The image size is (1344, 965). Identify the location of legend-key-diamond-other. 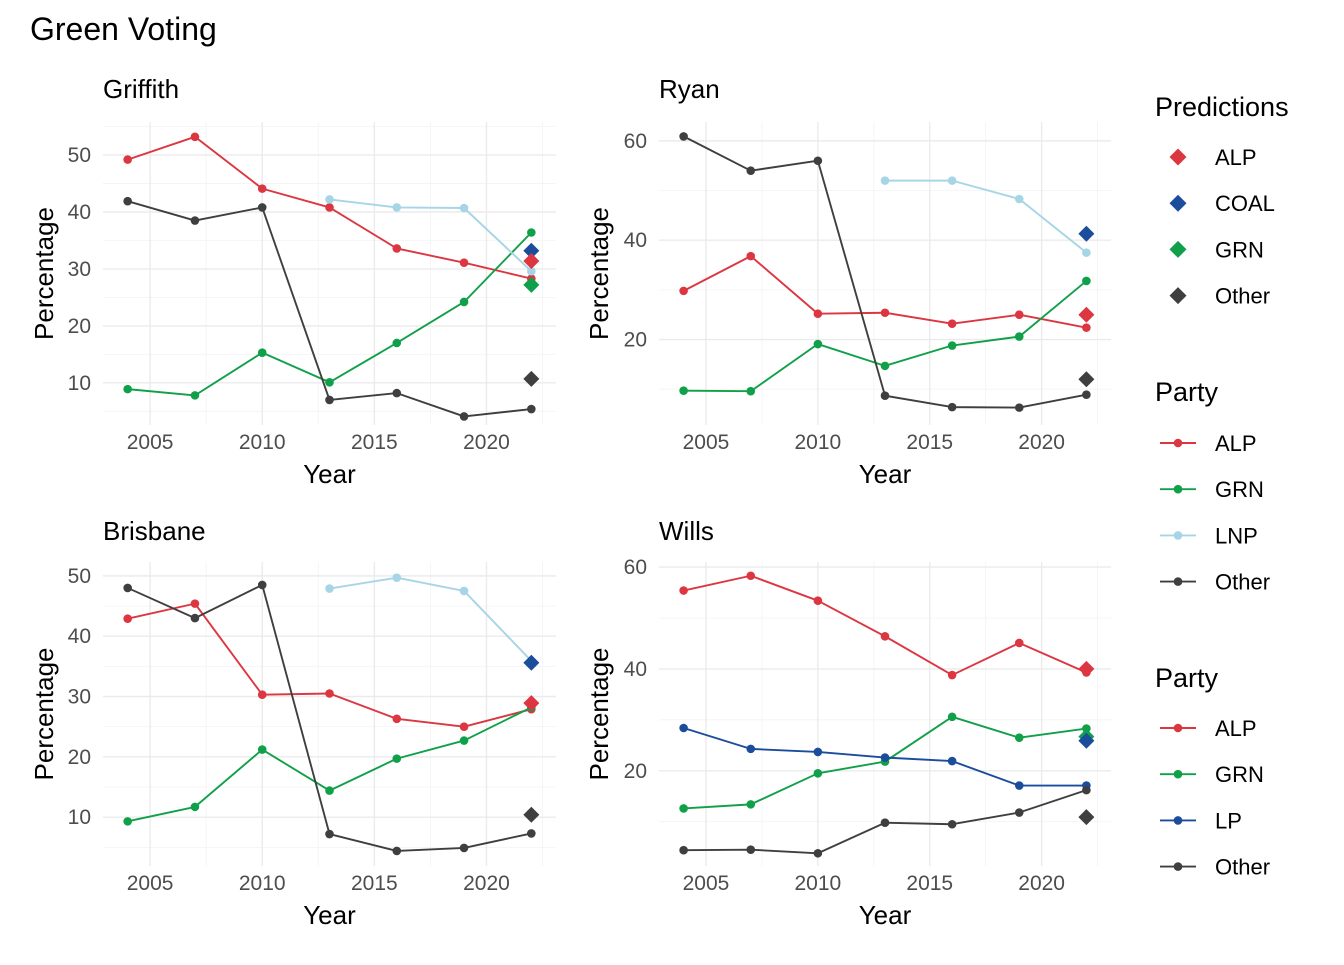
(1178, 296).